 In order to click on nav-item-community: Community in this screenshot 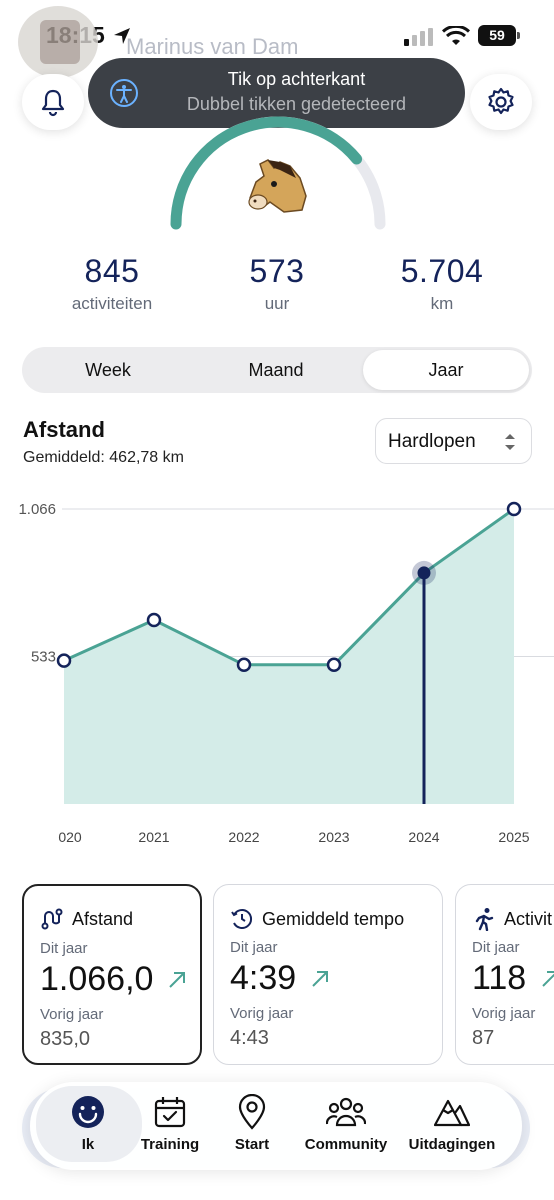, I will do `click(346, 1122)`.